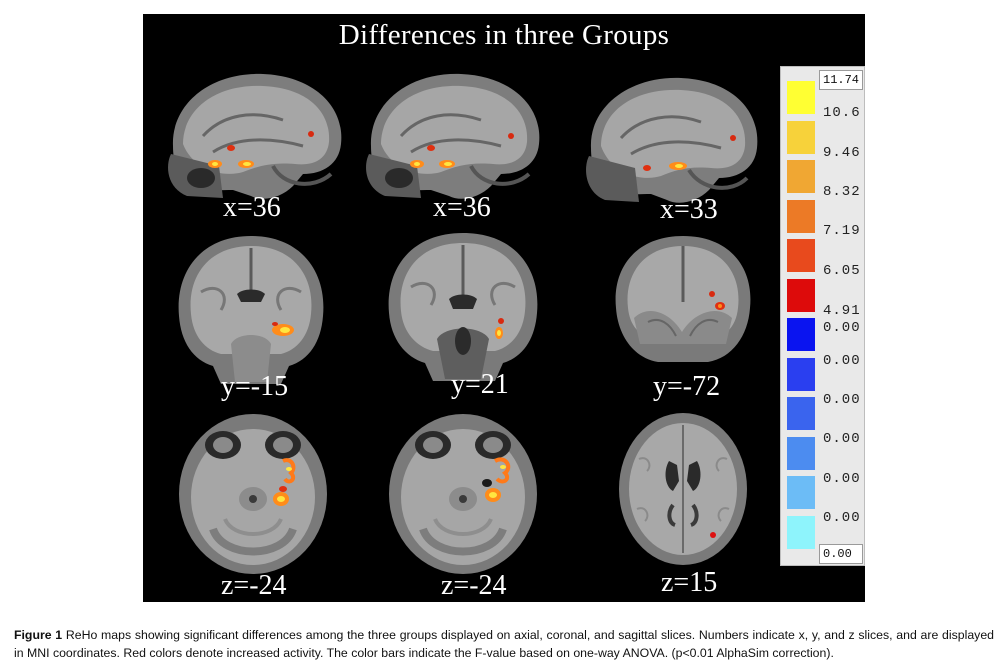  Describe the element at coordinates (842, 271) in the screenshot. I see `colorbar-tick-label: 6.05` at that location.